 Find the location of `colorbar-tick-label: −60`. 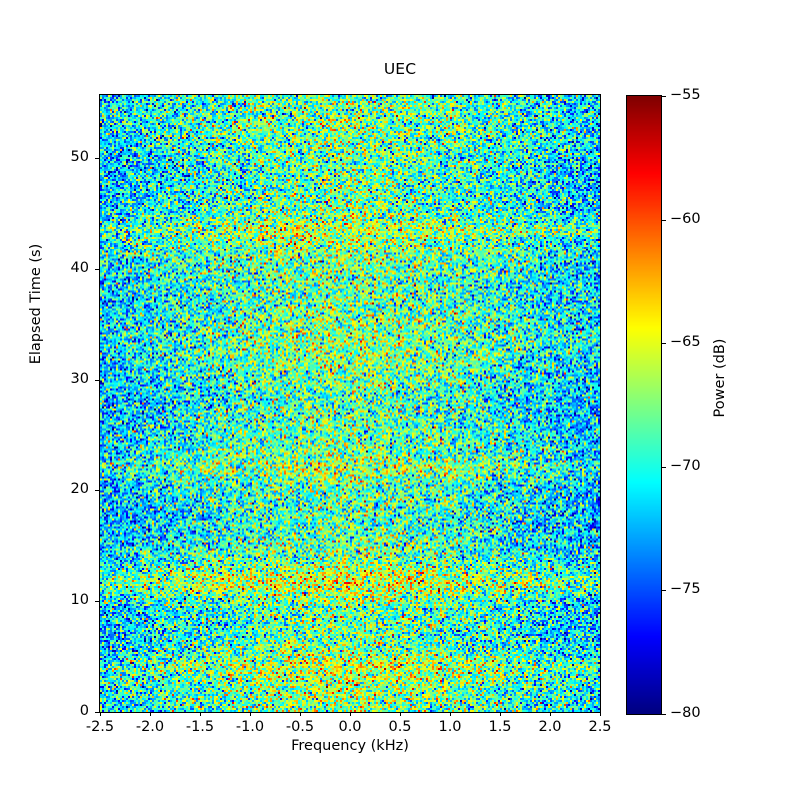

colorbar-tick-label: −60 is located at coordinates (685, 219).